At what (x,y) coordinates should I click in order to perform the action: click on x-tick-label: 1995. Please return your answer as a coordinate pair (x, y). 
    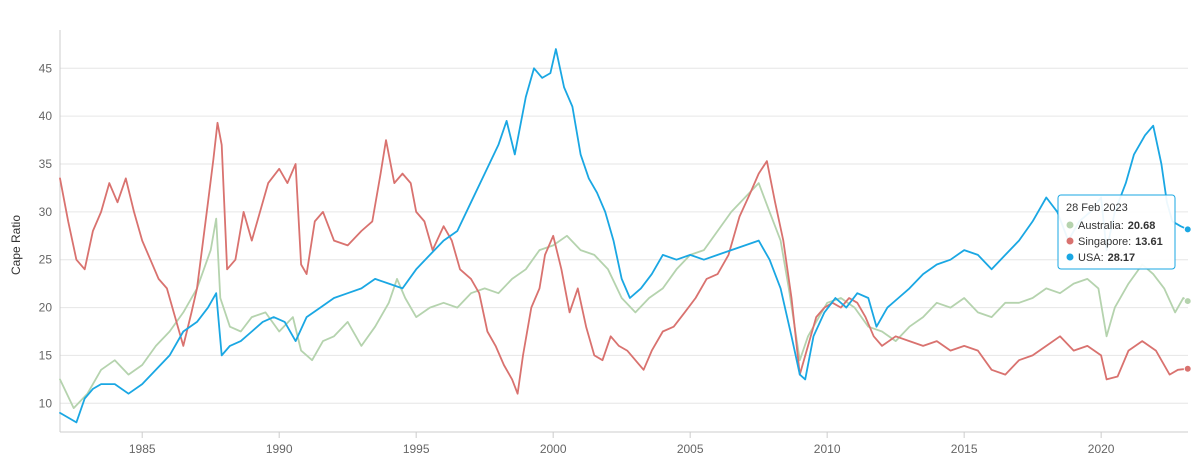
    Looking at the image, I should click on (416, 449).